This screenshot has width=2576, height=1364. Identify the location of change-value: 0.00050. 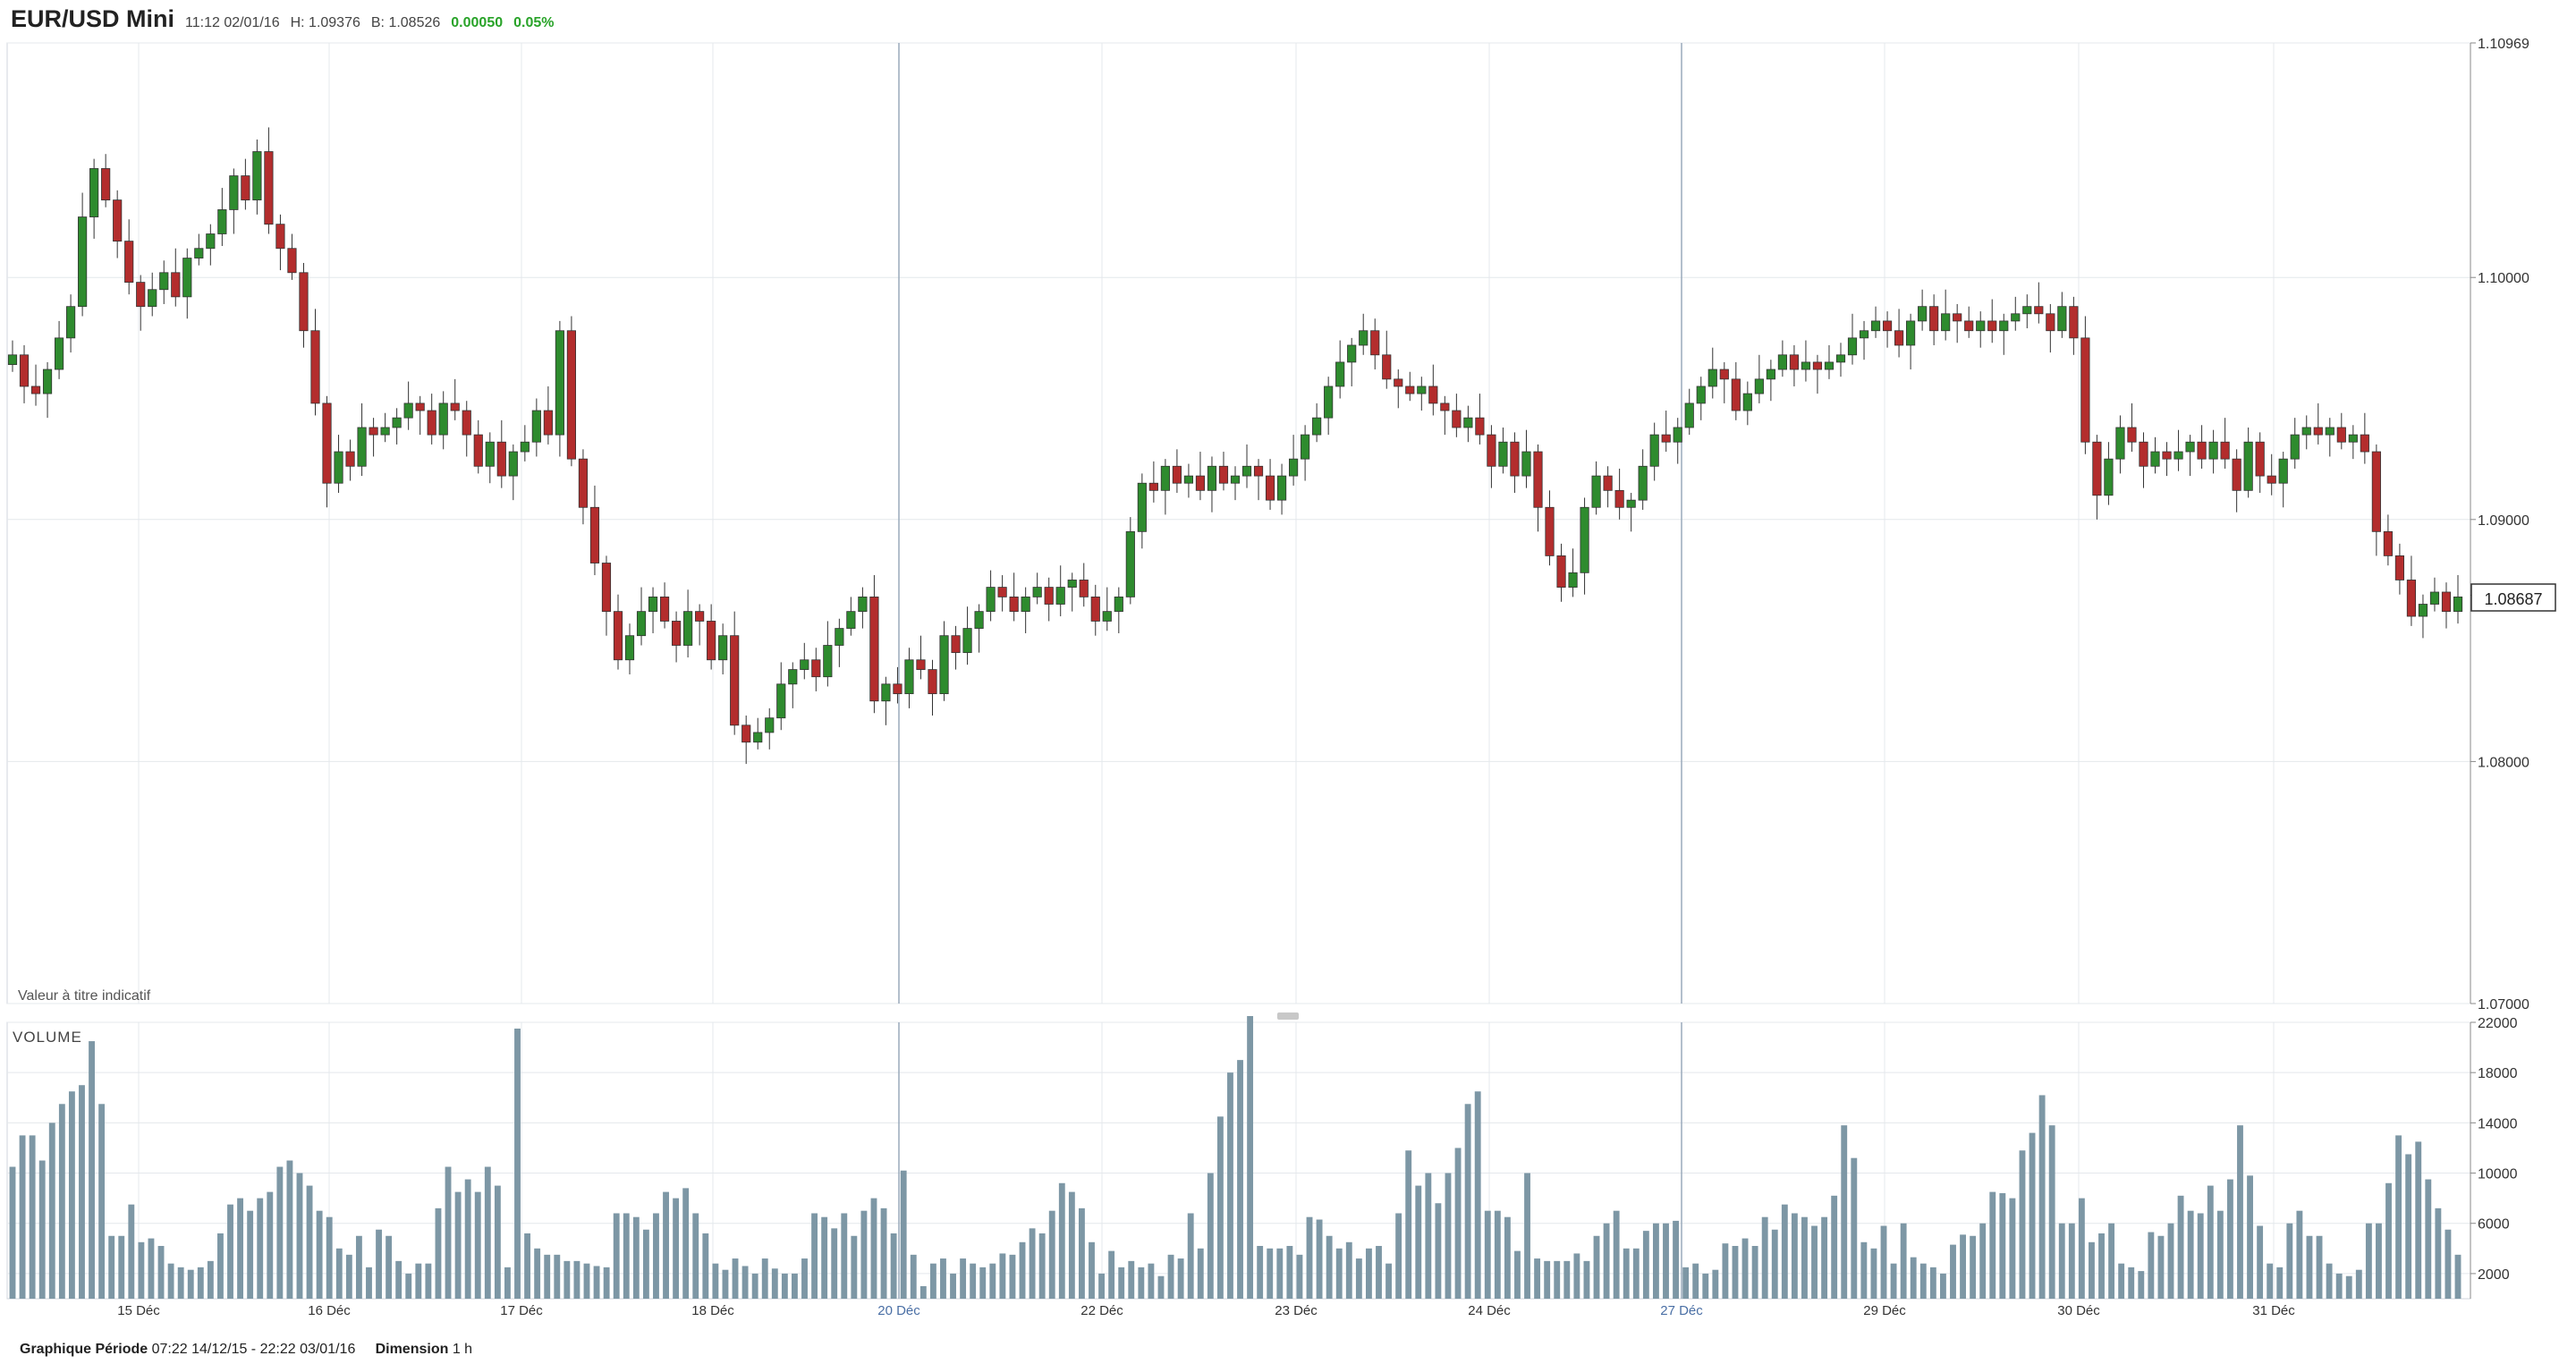
(477, 22).